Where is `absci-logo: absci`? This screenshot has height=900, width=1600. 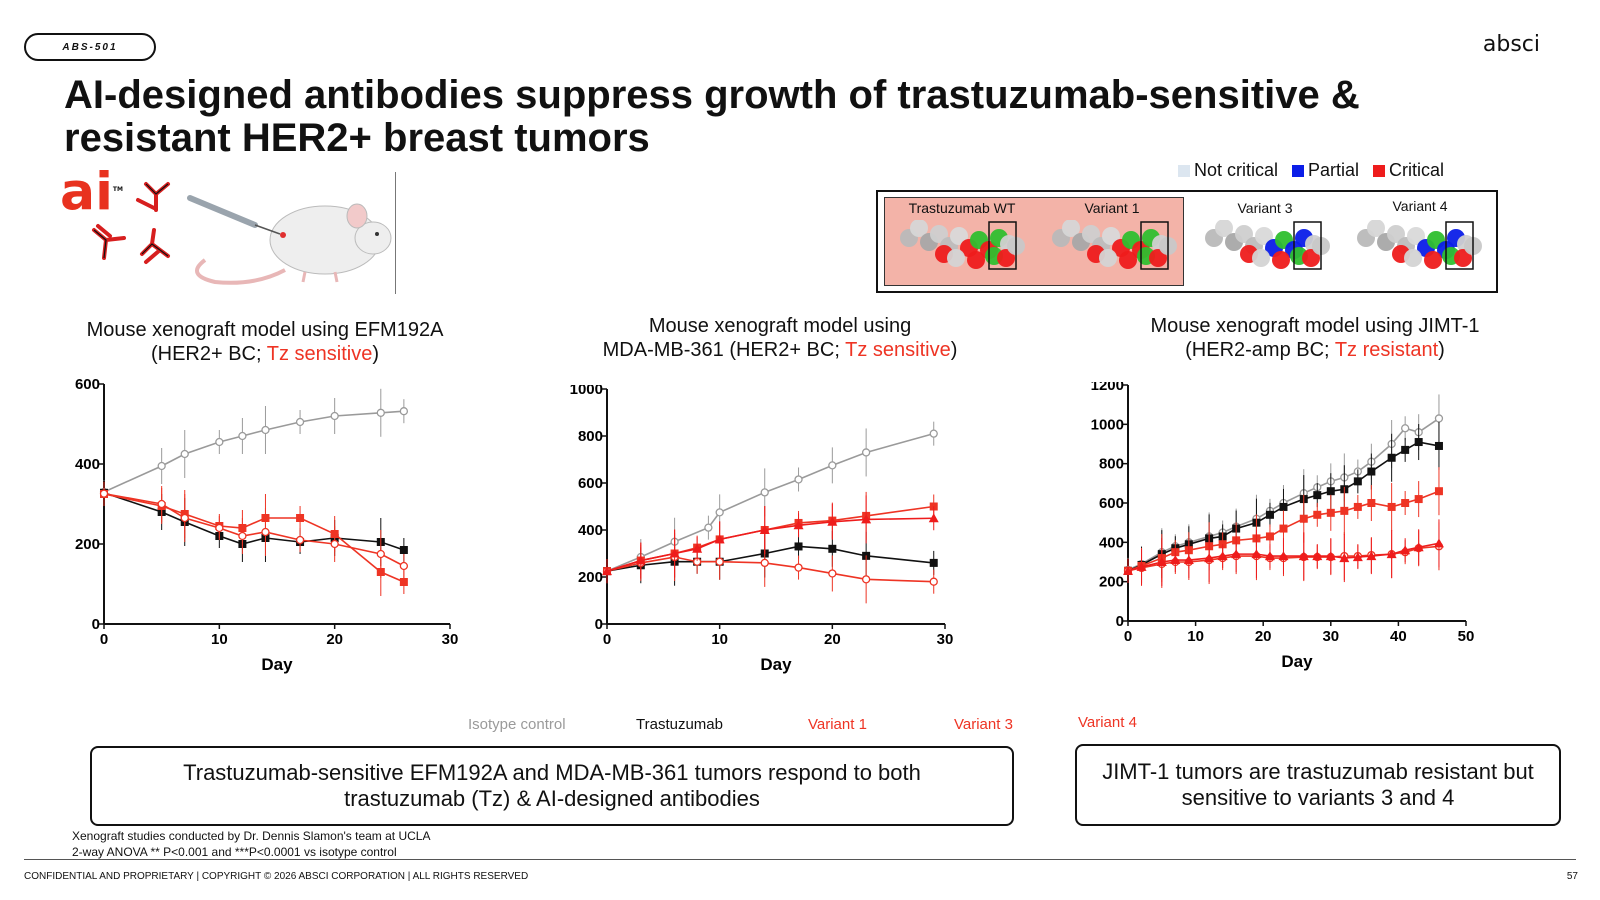
absci-logo: absci is located at coordinates (1511, 44).